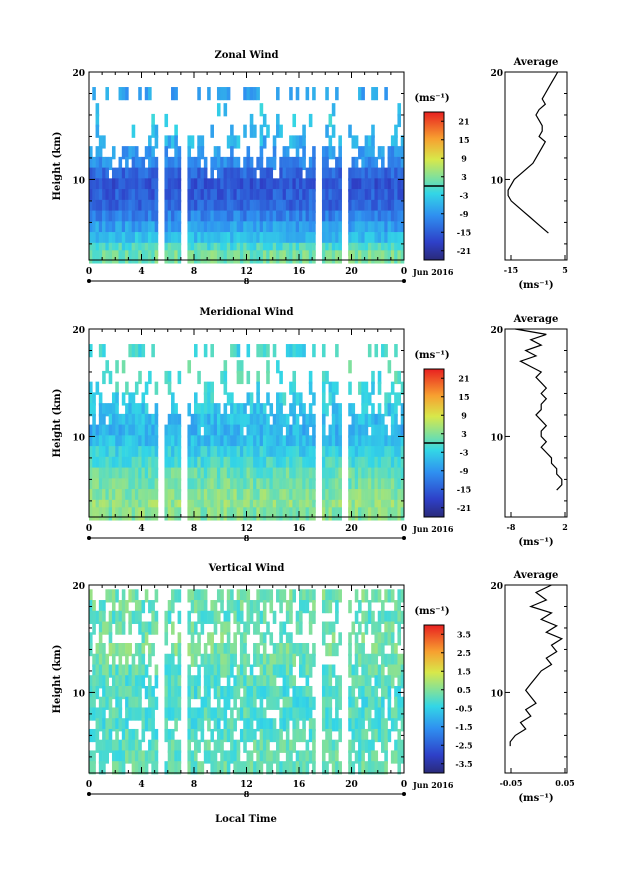 This screenshot has width=624, height=873. Describe the element at coordinates (78, 587) in the screenshot. I see `y-tick-label: 20` at that location.